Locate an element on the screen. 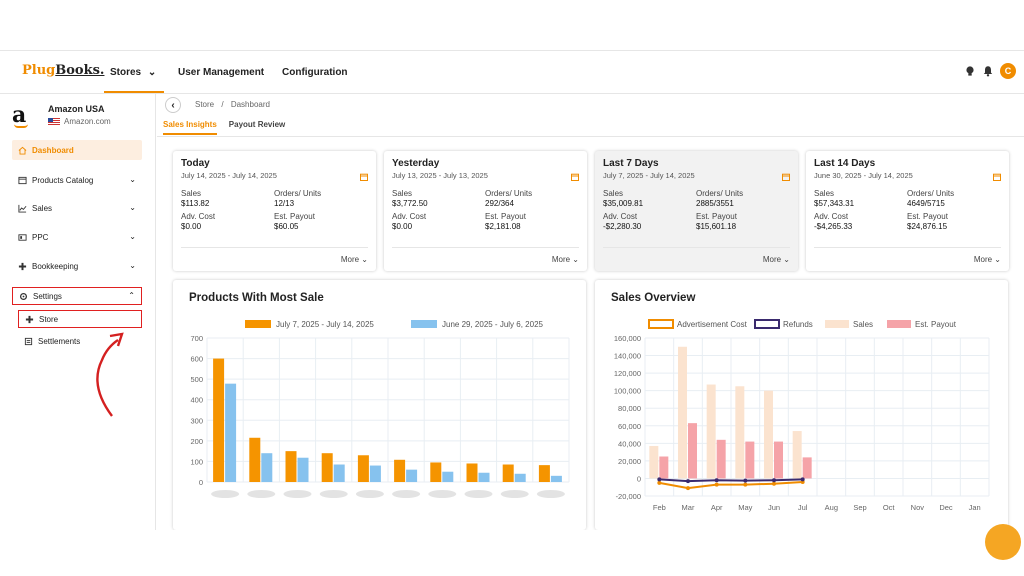 The height and width of the screenshot is (576, 1024). panel-title: Sales Overview is located at coordinates (653, 298).